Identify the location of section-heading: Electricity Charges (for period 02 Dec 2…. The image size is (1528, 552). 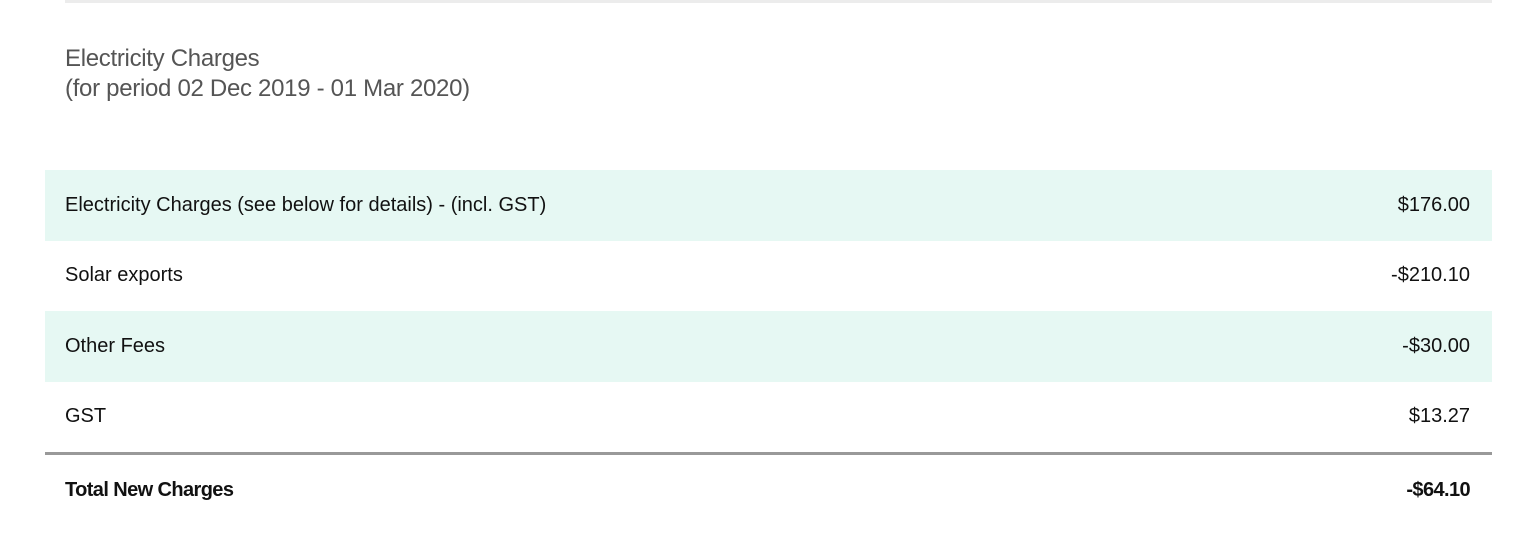
(267, 74).